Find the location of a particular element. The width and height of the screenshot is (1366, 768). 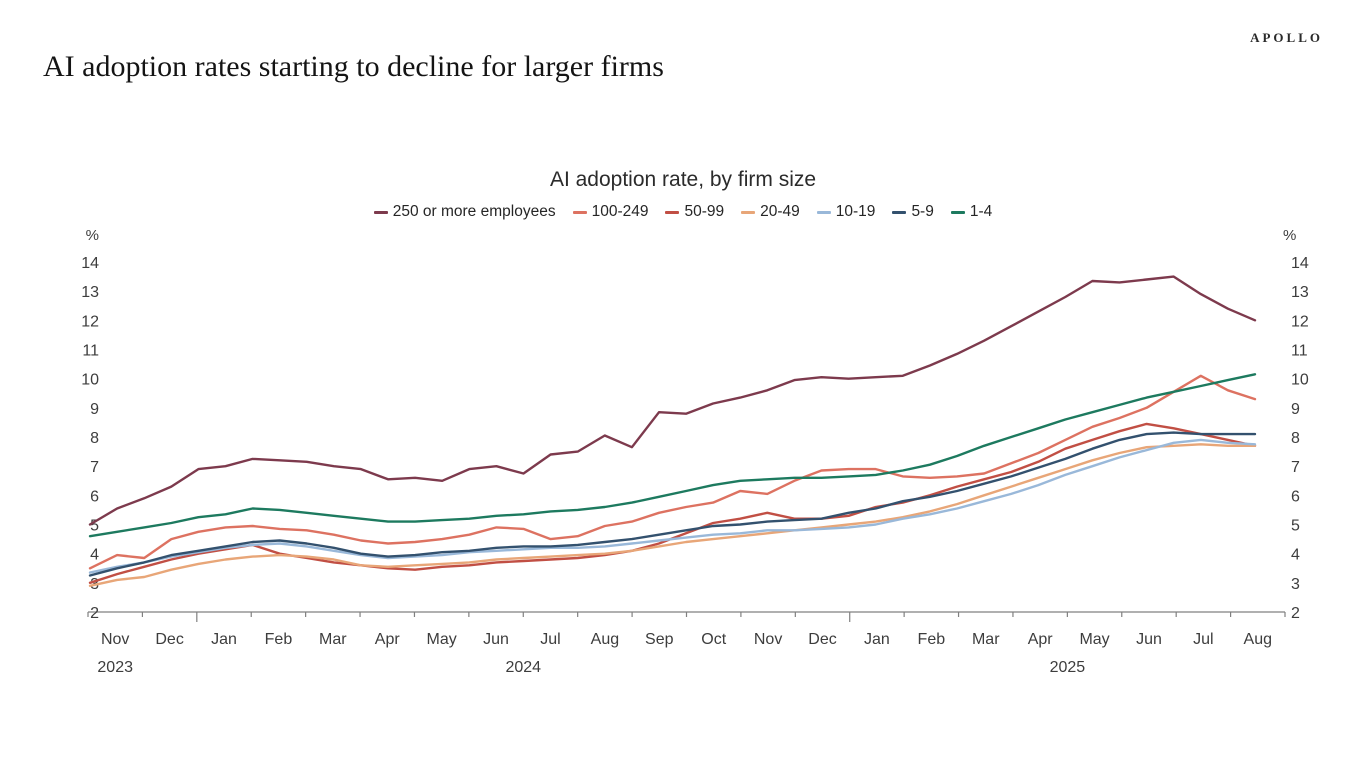

y-tick-label-right: 6 is located at coordinates (1295, 496).